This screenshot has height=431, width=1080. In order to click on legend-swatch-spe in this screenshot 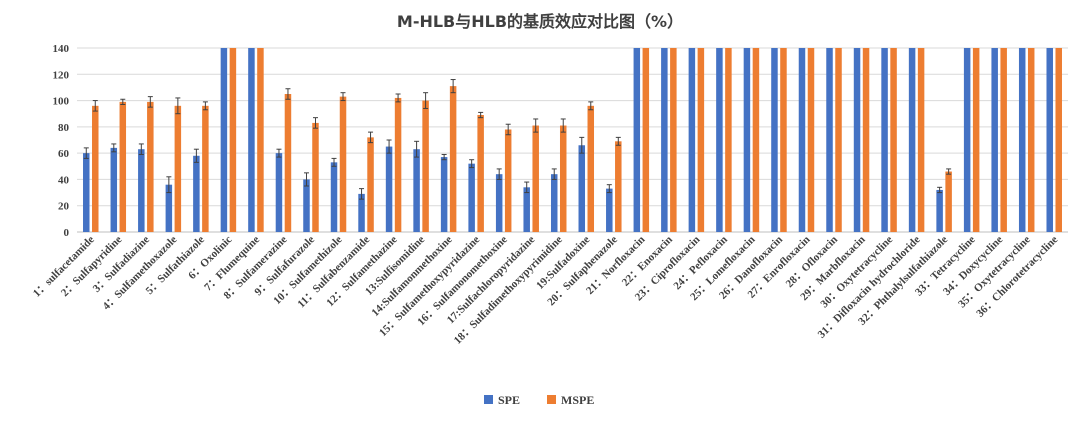, I will do `click(488, 399)`.